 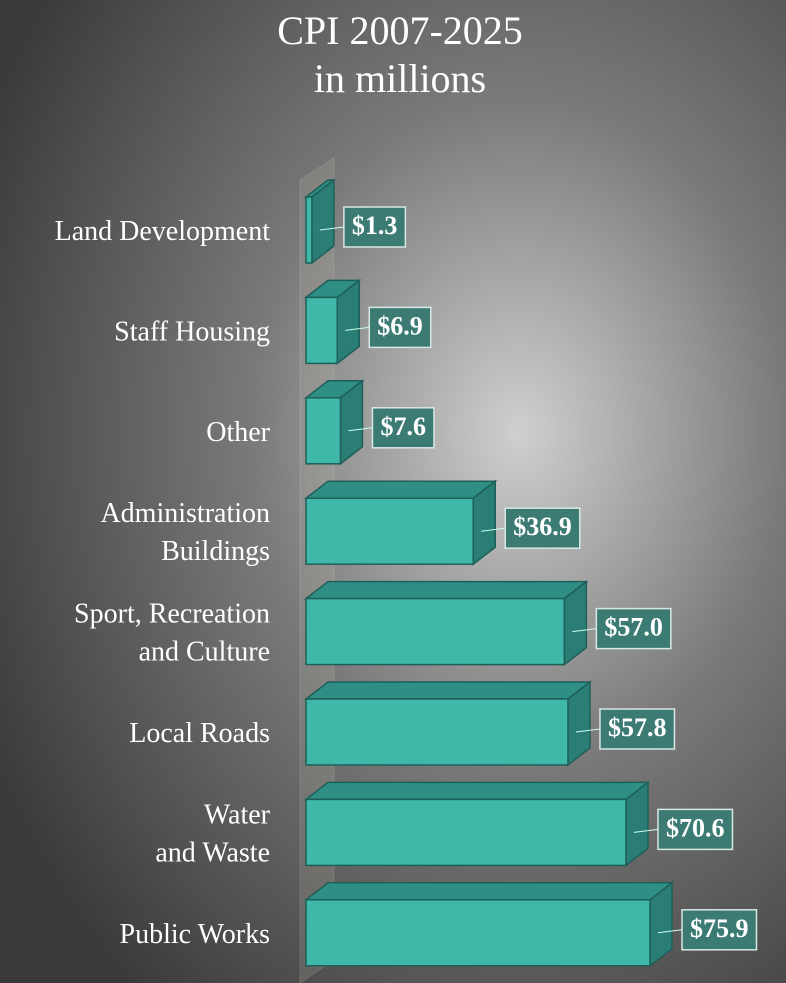 I want to click on value-label: $57.0, so click(x=633, y=627).